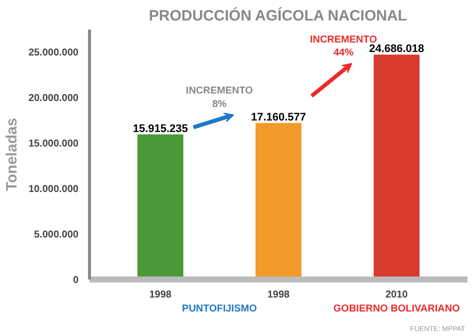  Describe the element at coordinates (397, 295) in the screenshot. I see `x-tick-label: 2010` at that location.